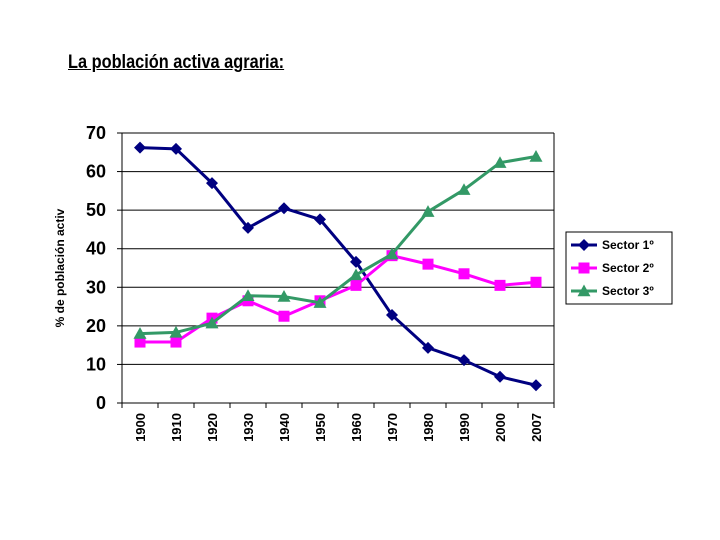 The image size is (720, 540). I want to click on y-tick-label-10: 10, so click(96, 364).